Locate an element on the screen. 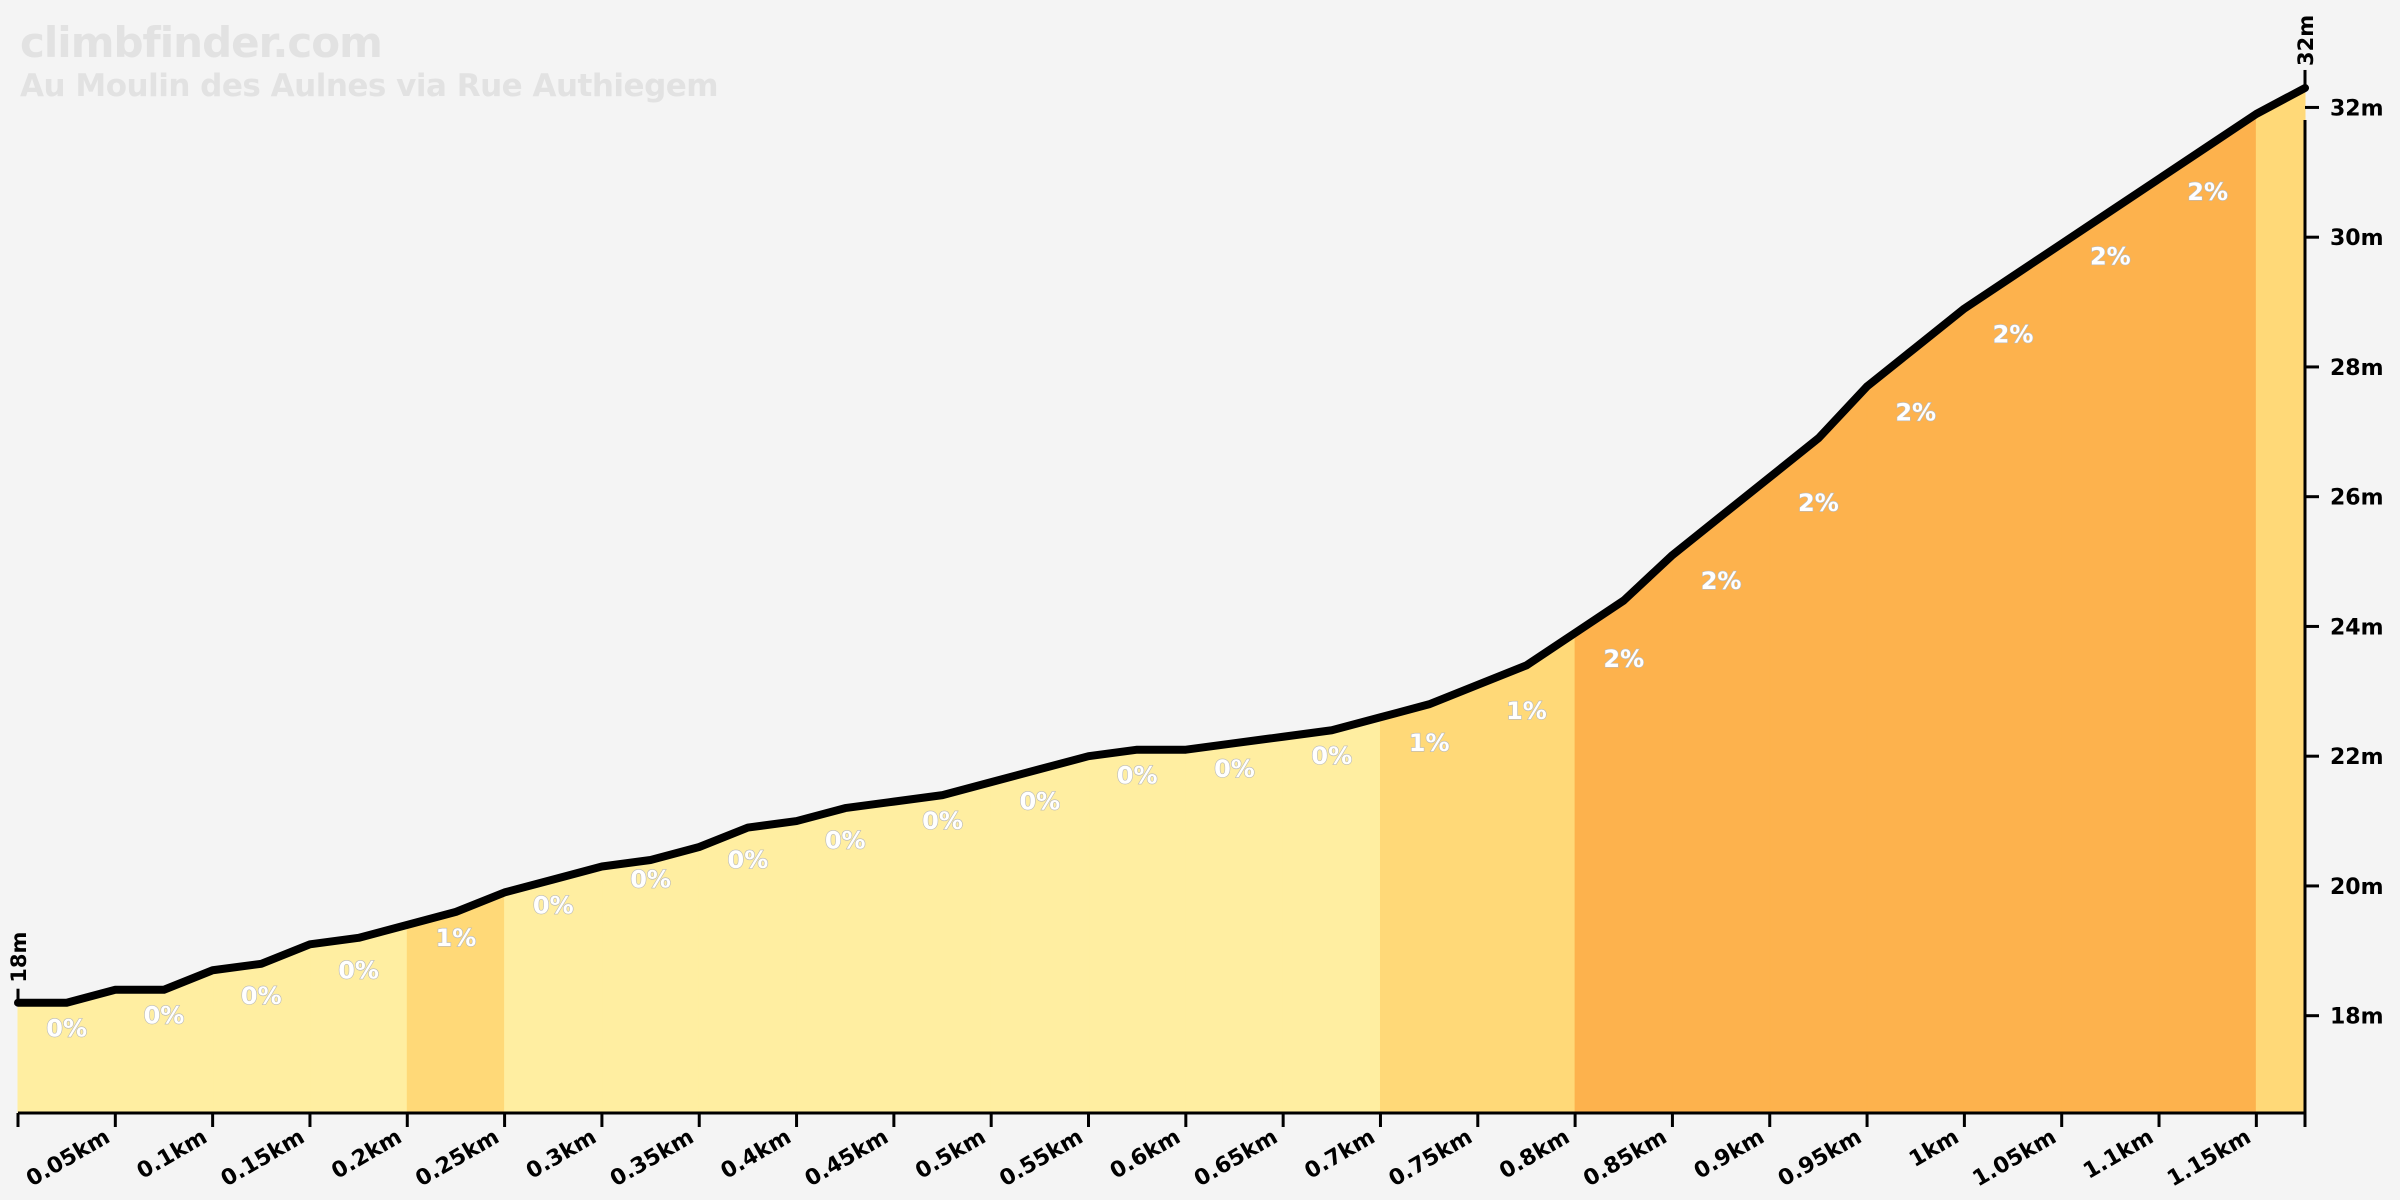 This screenshot has width=2400, height=1200. grade-label-16: 2% is located at coordinates (1623, 659).